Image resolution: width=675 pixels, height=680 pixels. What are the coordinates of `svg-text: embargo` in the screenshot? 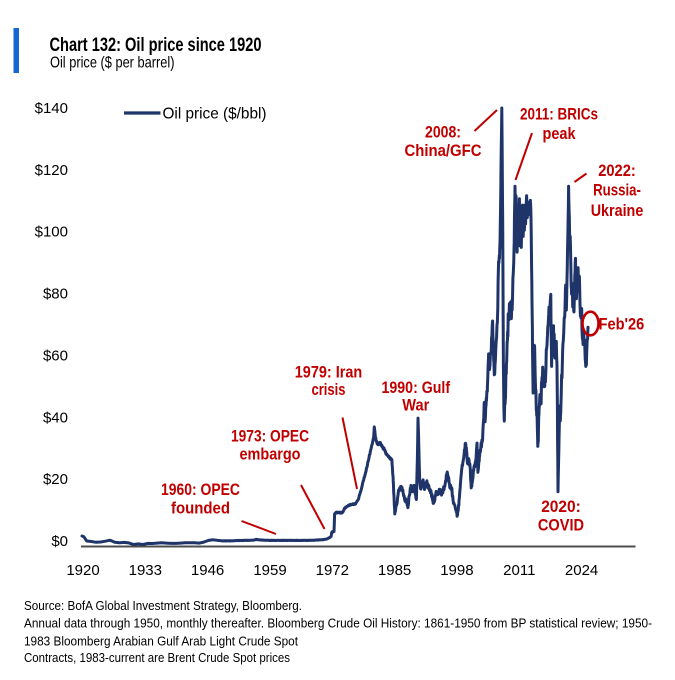 It's located at (270, 455).